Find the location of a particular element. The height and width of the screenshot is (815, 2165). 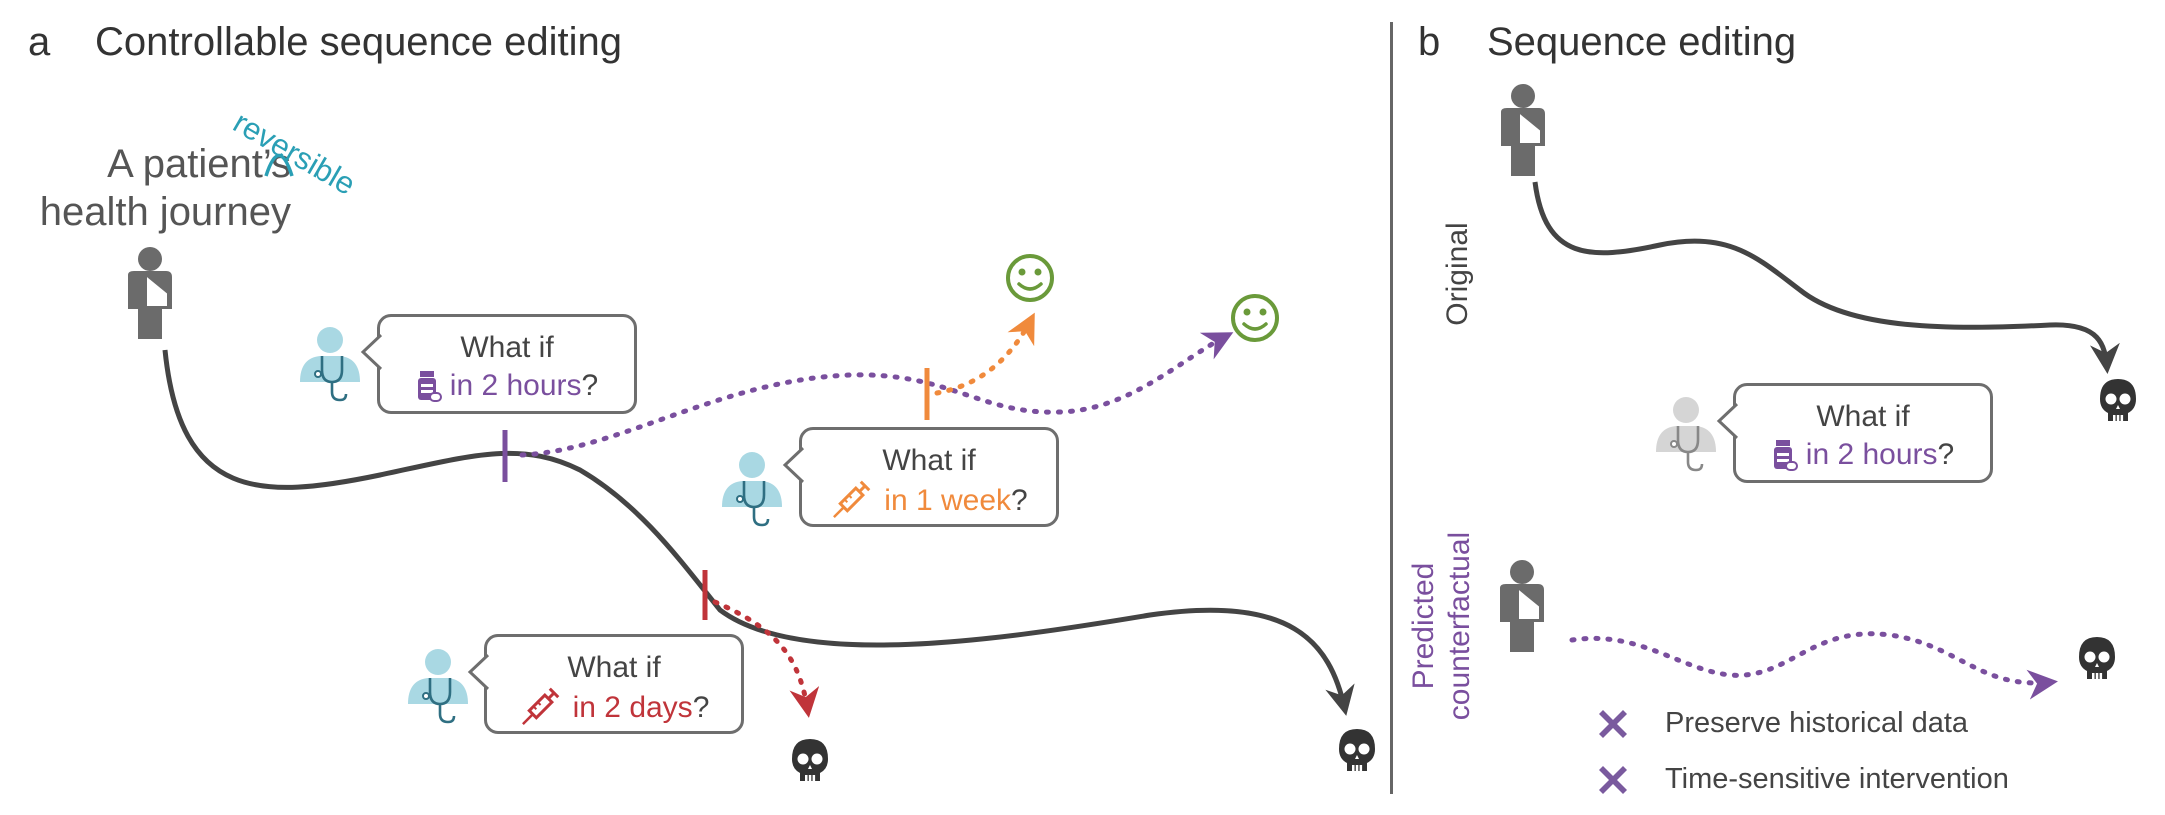

purple-branch is located at coordinates (876, 395).